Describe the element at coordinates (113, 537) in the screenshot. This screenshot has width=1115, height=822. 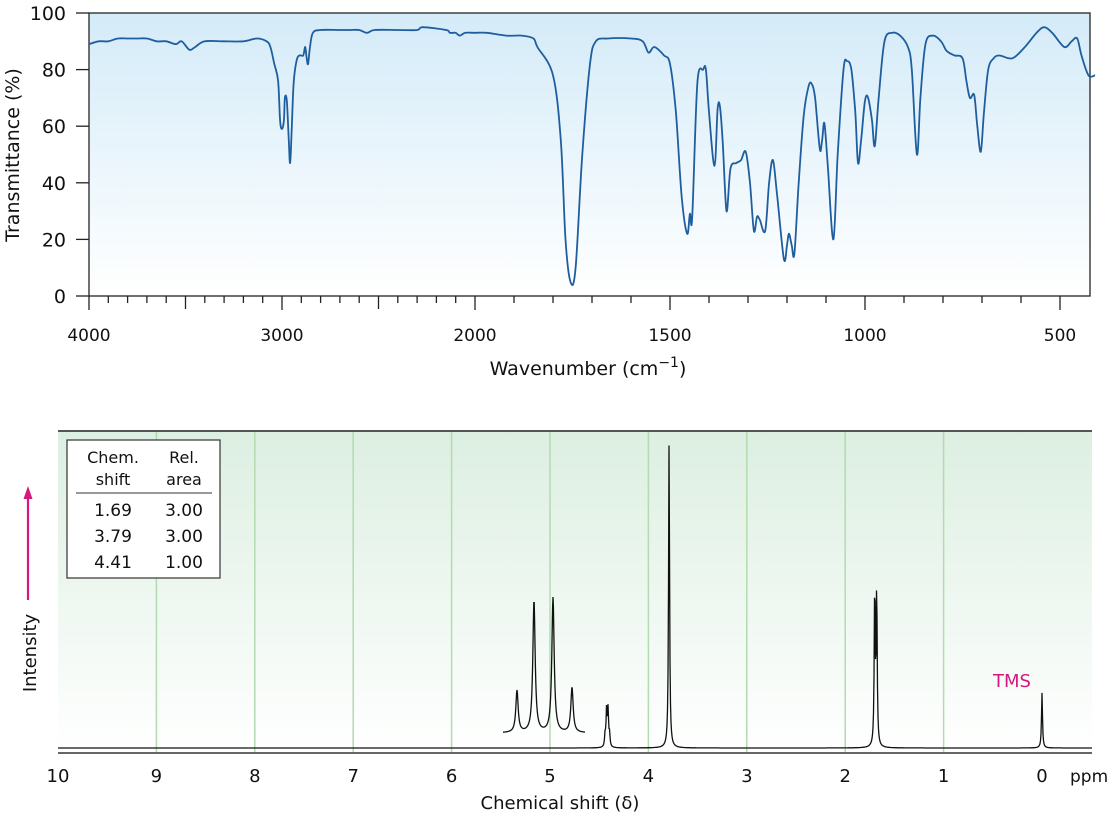
I see `table-row-2-shift: 3.79` at that location.